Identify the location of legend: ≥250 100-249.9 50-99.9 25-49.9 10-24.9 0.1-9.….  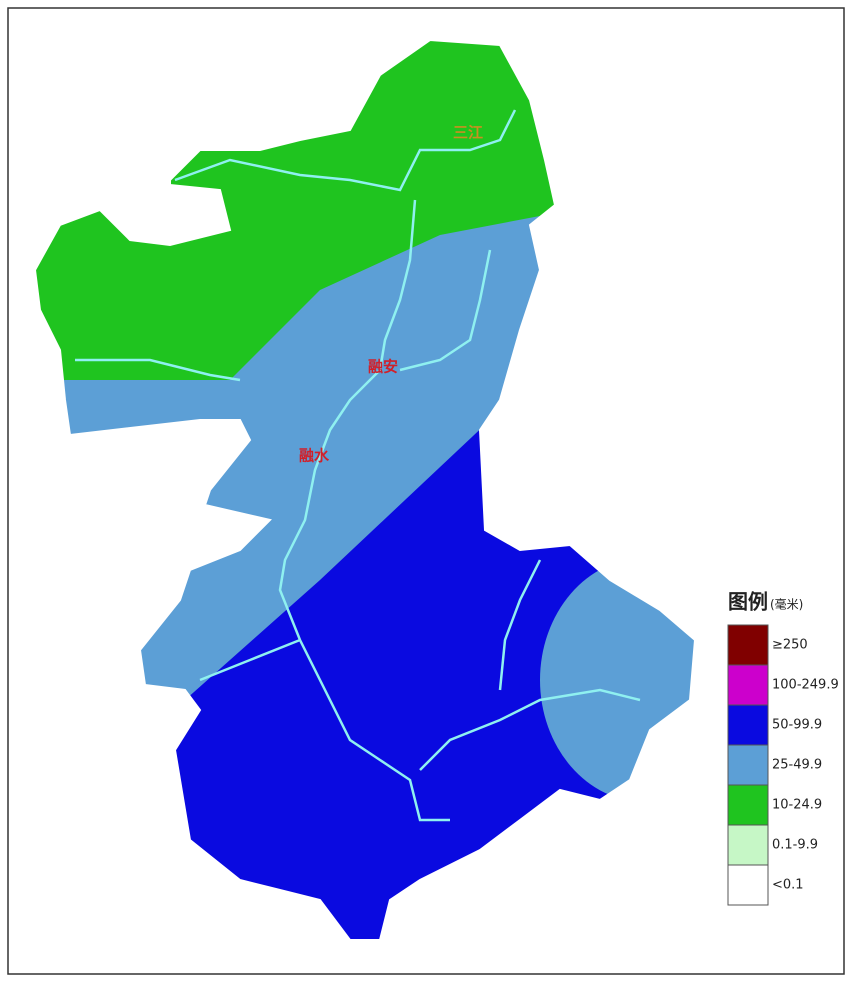
(783, 765).